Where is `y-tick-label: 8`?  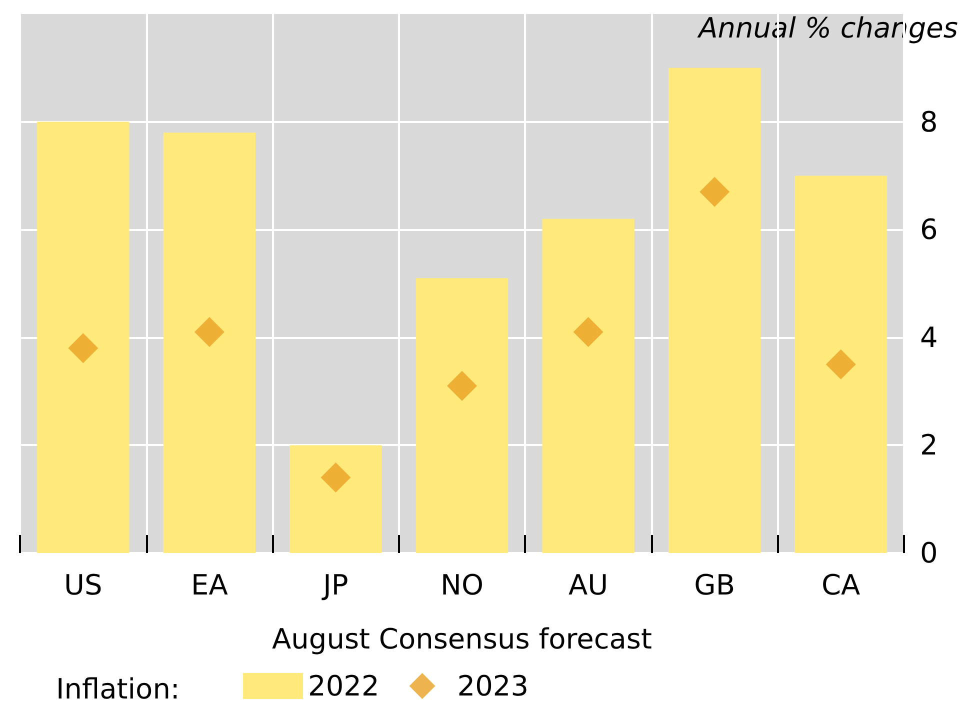 y-tick-label: 8 is located at coordinates (929, 121).